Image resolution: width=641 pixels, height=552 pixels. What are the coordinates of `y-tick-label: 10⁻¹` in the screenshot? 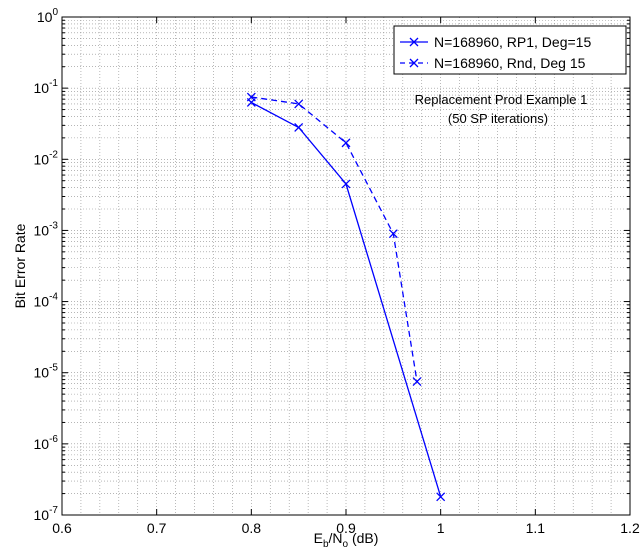 It's located at (46, 87).